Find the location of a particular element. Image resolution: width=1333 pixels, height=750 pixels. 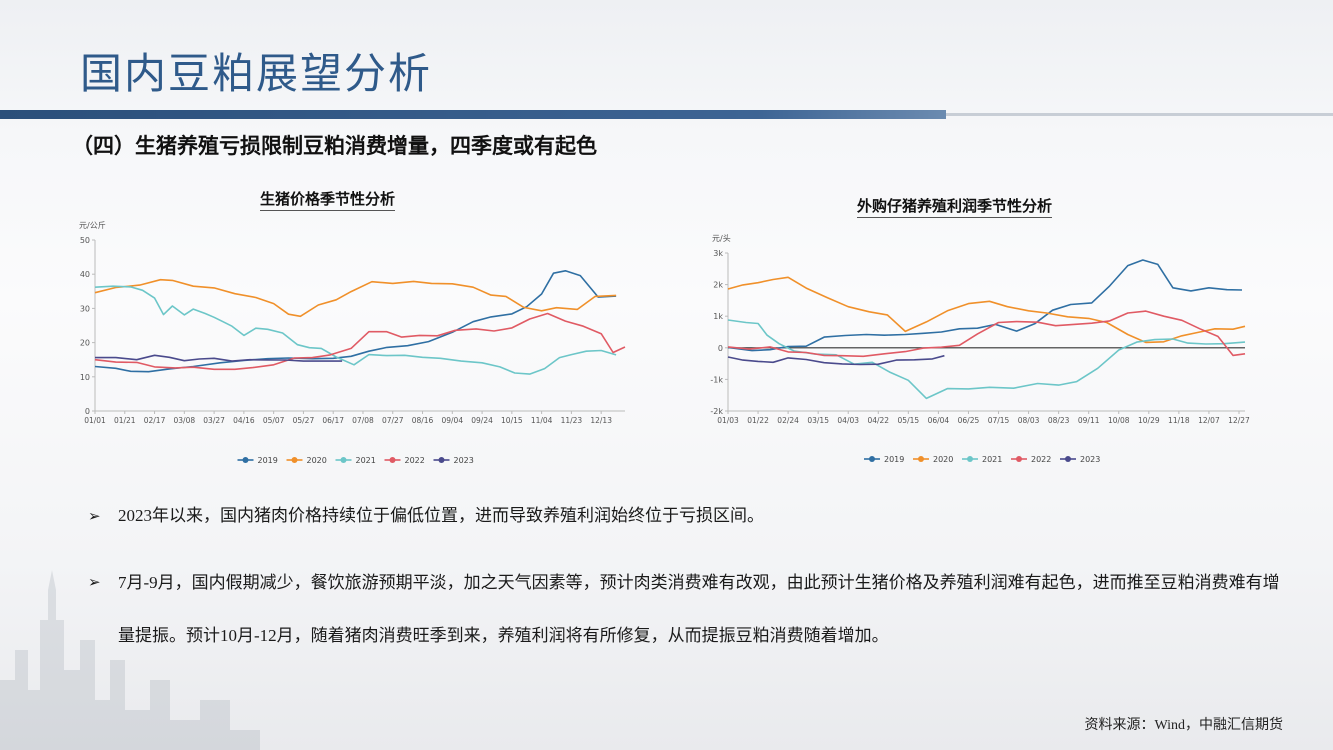

y-tick-label: 10 is located at coordinates (85, 377).